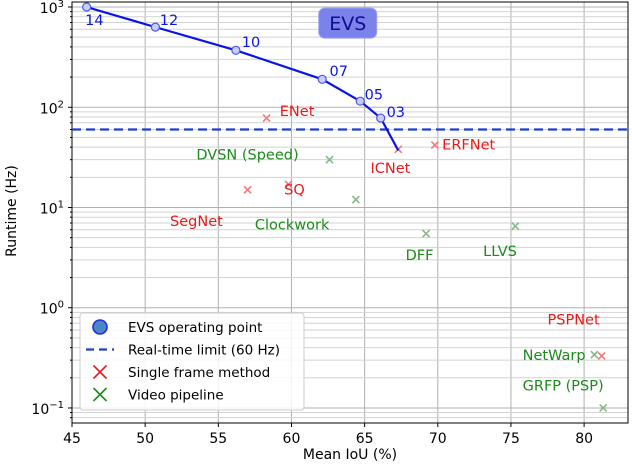  Describe the element at coordinates (292, 226) in the screenshot. I see `video-pipeline-label: Clockwork` at that location.